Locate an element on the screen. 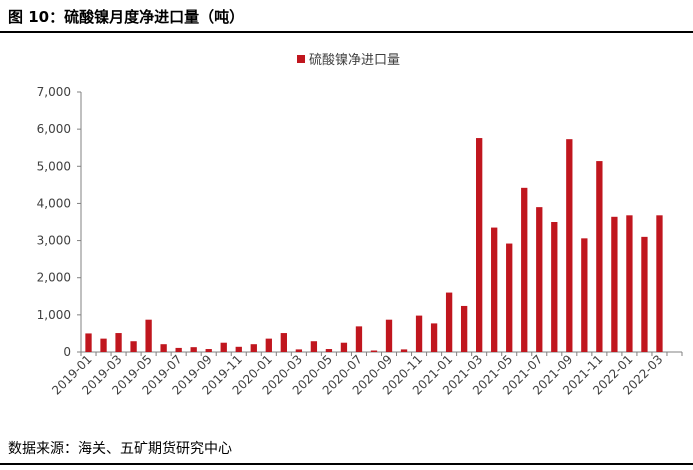  y-tick-label: 0 is located at coordinates (67, 352).